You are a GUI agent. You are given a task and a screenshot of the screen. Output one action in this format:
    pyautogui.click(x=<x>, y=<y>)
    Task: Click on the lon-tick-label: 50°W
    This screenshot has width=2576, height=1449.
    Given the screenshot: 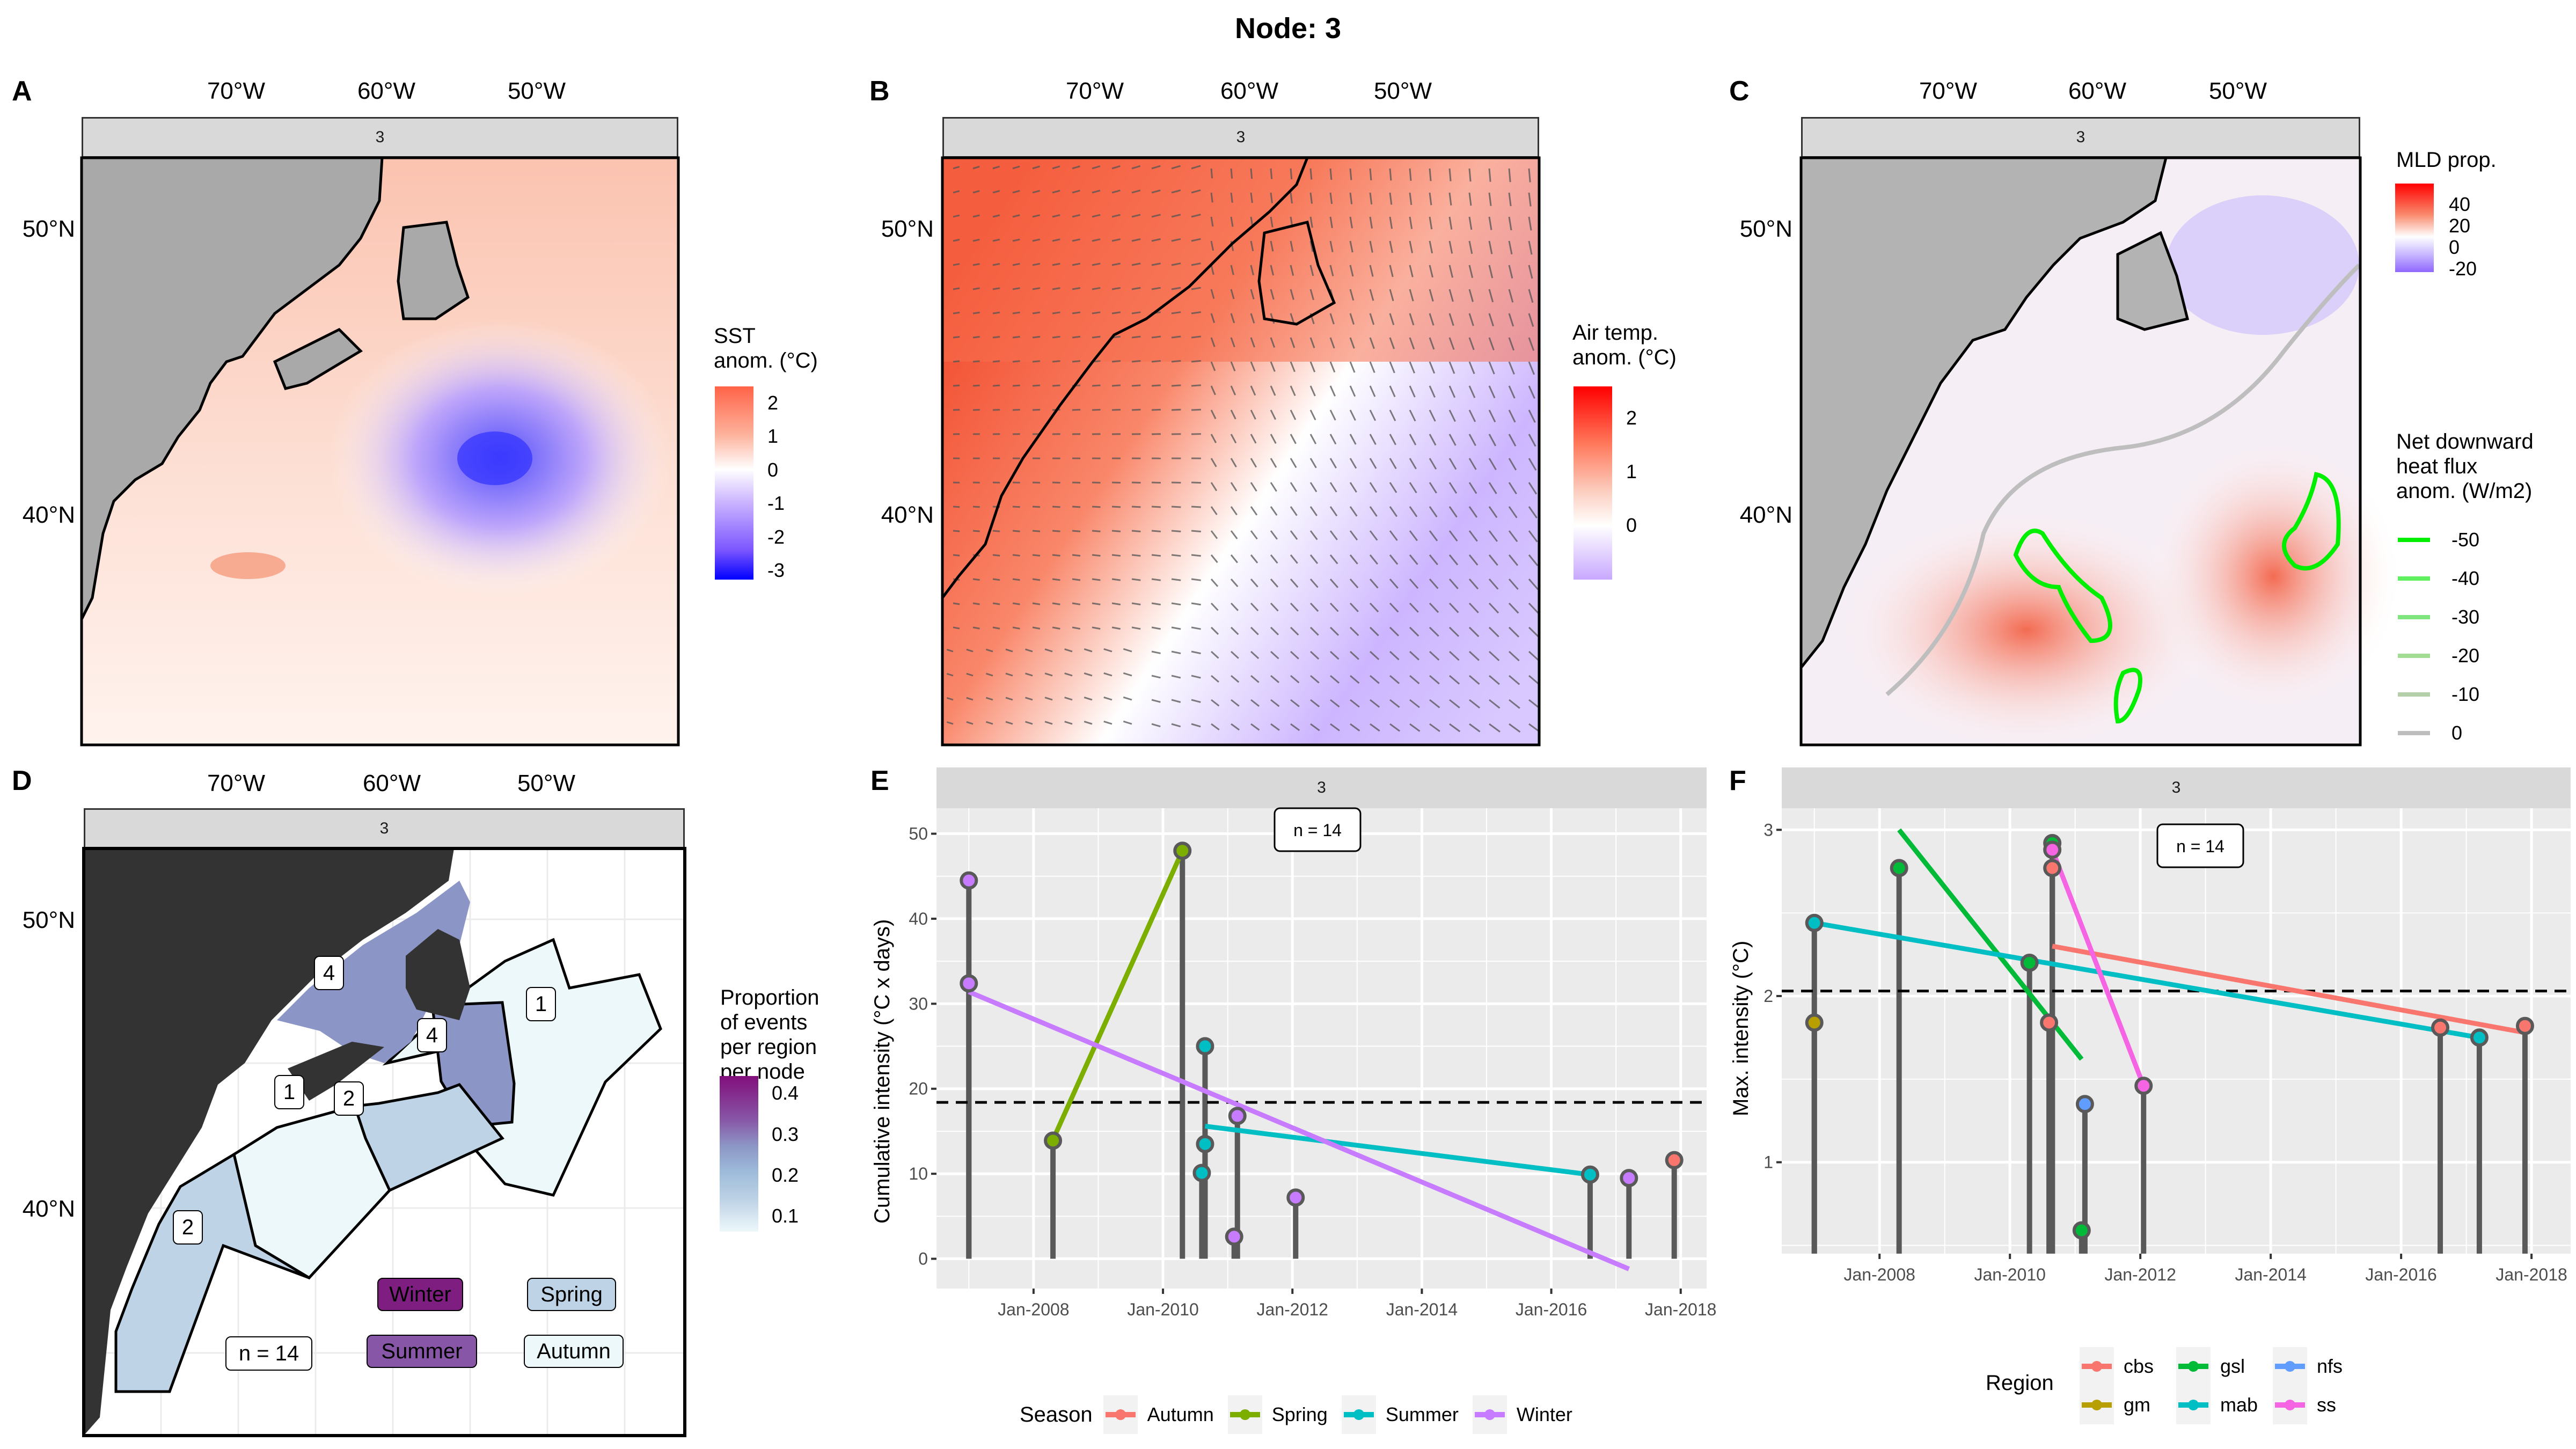 What is the action you would take?
    pyautogui.click(x=546, y=783)
    